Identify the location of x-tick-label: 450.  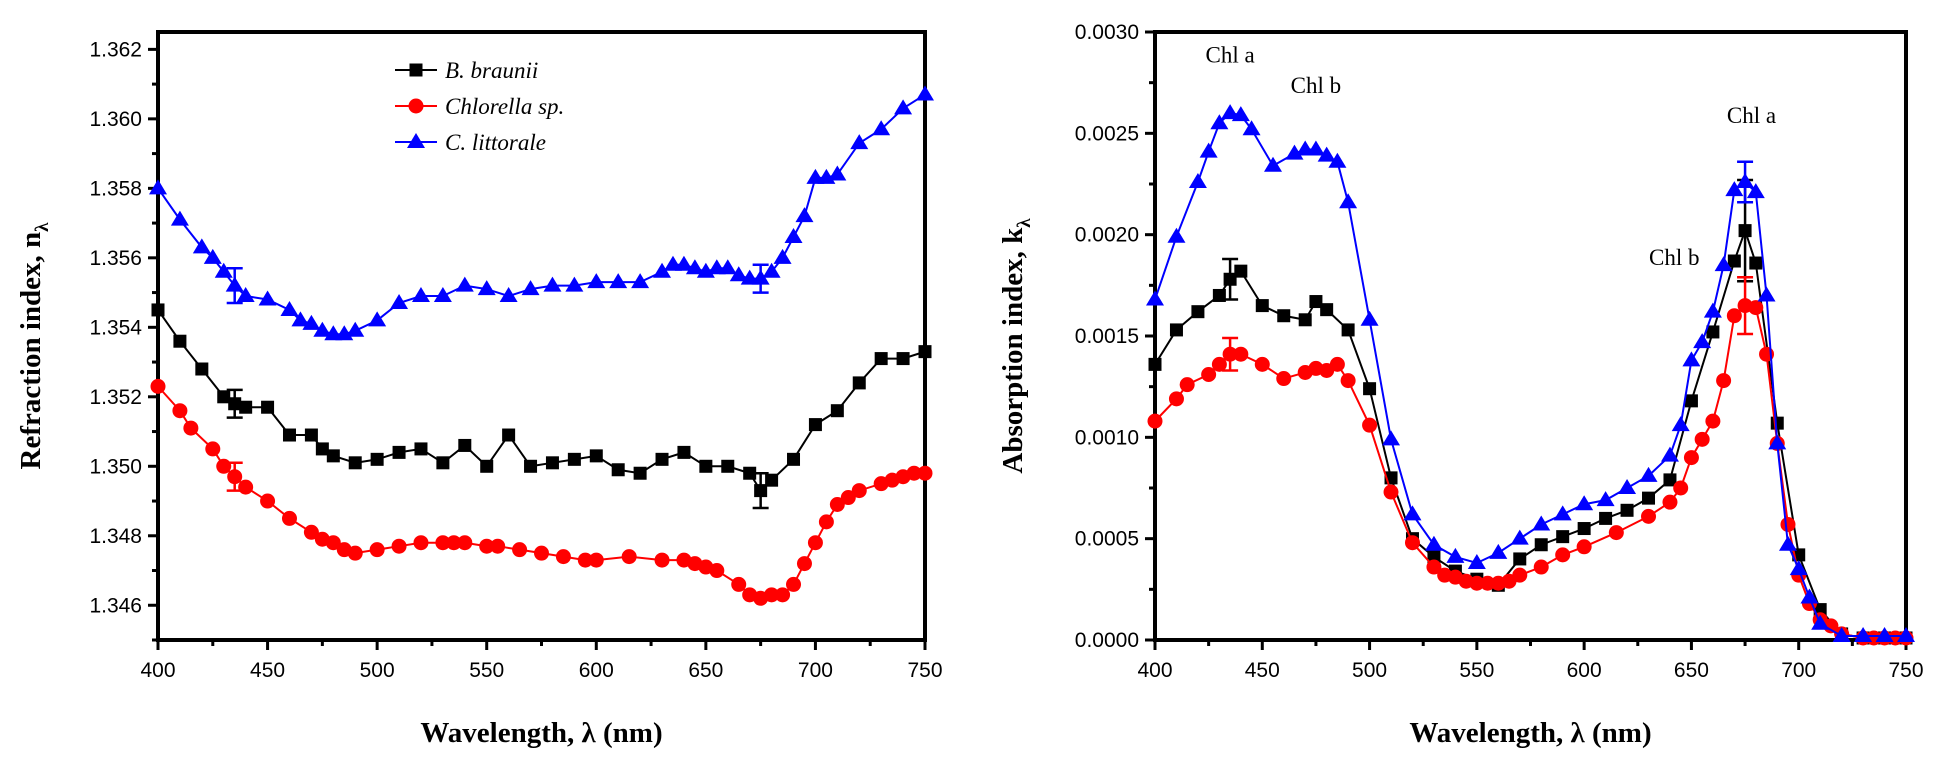
(267, 670).